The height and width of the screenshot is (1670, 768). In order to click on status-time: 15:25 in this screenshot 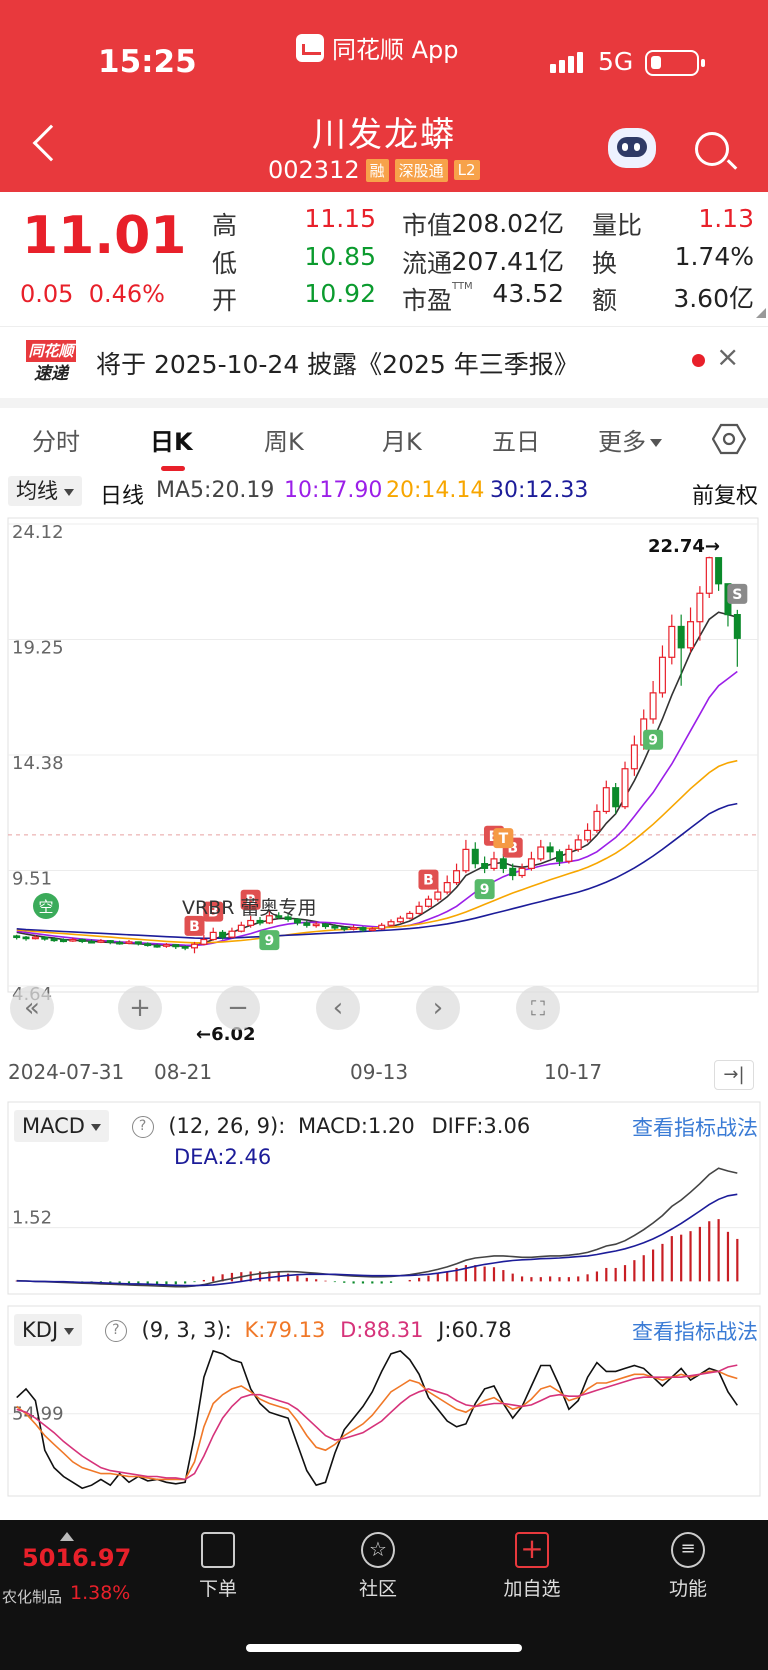, I will do `click(147, 62)`.